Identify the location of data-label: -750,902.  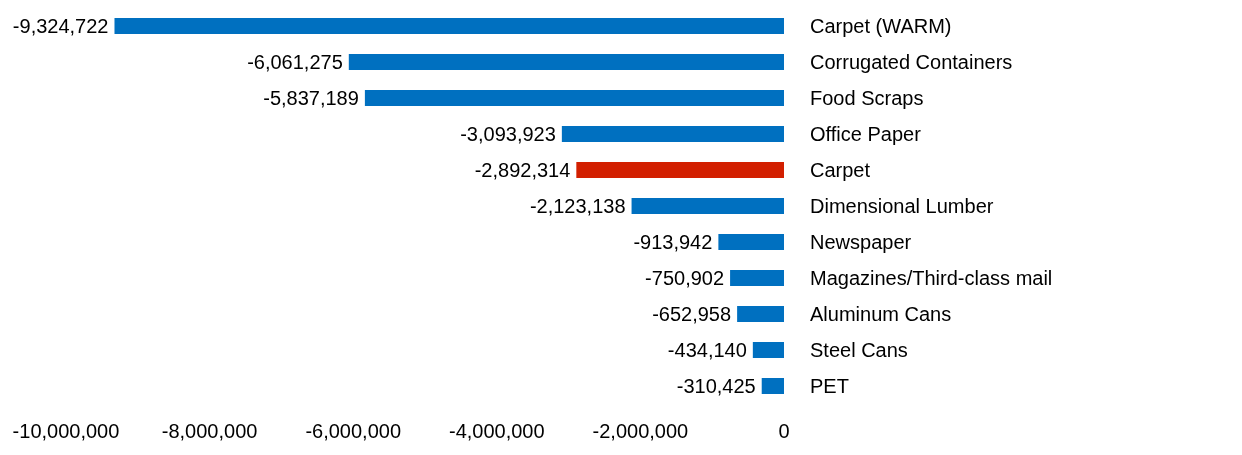
(685, 278).